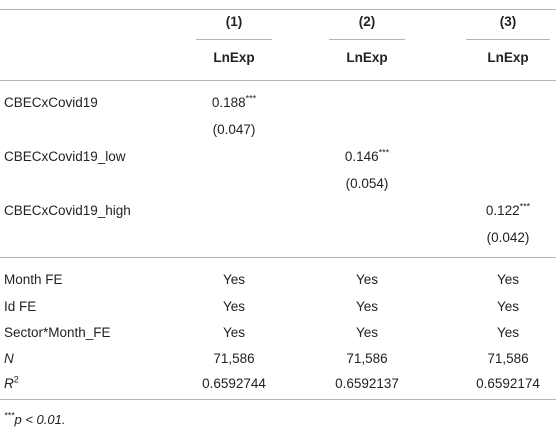 This screenshot has height=433, width=556. I want to click on row-label-n: N, so click(9, 358).